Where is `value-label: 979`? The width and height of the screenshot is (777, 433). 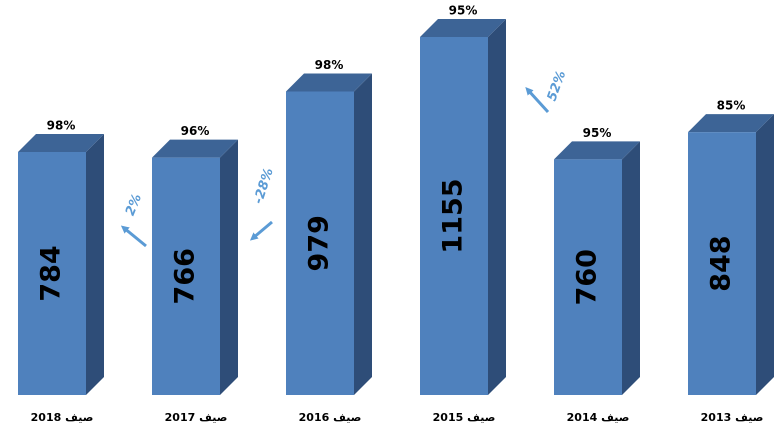
value-label: 979 is located at coordinates (319, 243).